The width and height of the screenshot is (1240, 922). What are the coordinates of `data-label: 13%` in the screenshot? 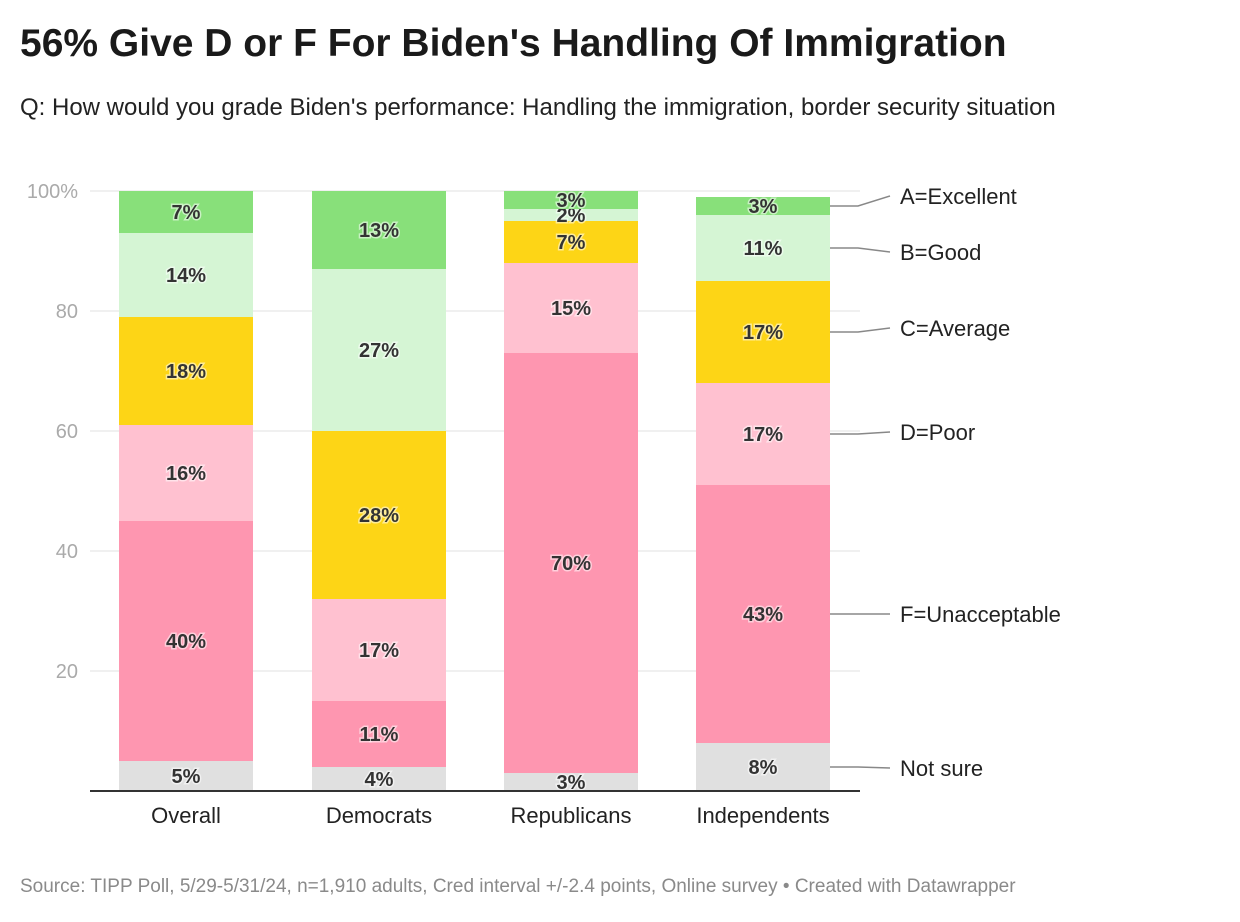 It's located at (379, 231).